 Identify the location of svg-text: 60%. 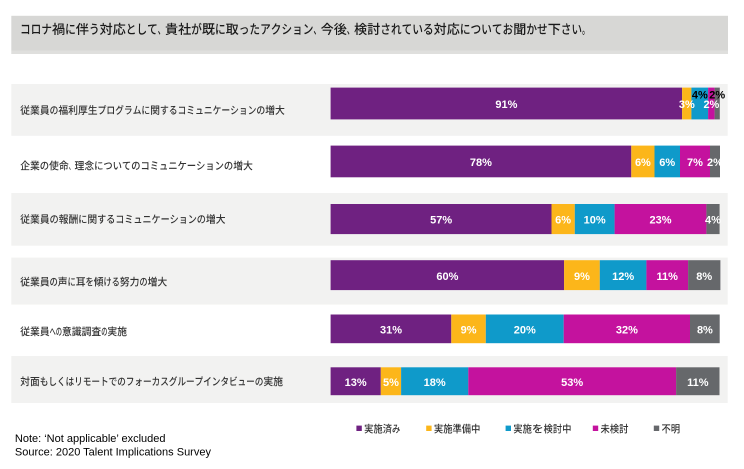
(447, 277).